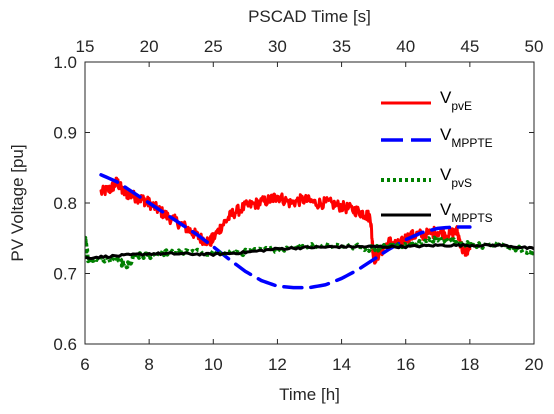  What do you see at coordinates (405, 364) in the screenshot?
I see `x-tick-label: 16` at bounding box center [405, 364].